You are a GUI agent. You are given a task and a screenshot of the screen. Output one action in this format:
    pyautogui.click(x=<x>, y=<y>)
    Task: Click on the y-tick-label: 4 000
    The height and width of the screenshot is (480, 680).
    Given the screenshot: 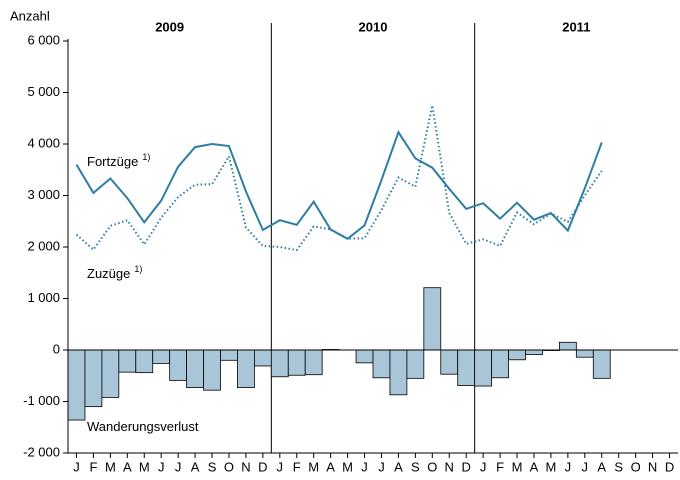 What is the action you would take?
    pyautogui.click(x=43, y=142)
    